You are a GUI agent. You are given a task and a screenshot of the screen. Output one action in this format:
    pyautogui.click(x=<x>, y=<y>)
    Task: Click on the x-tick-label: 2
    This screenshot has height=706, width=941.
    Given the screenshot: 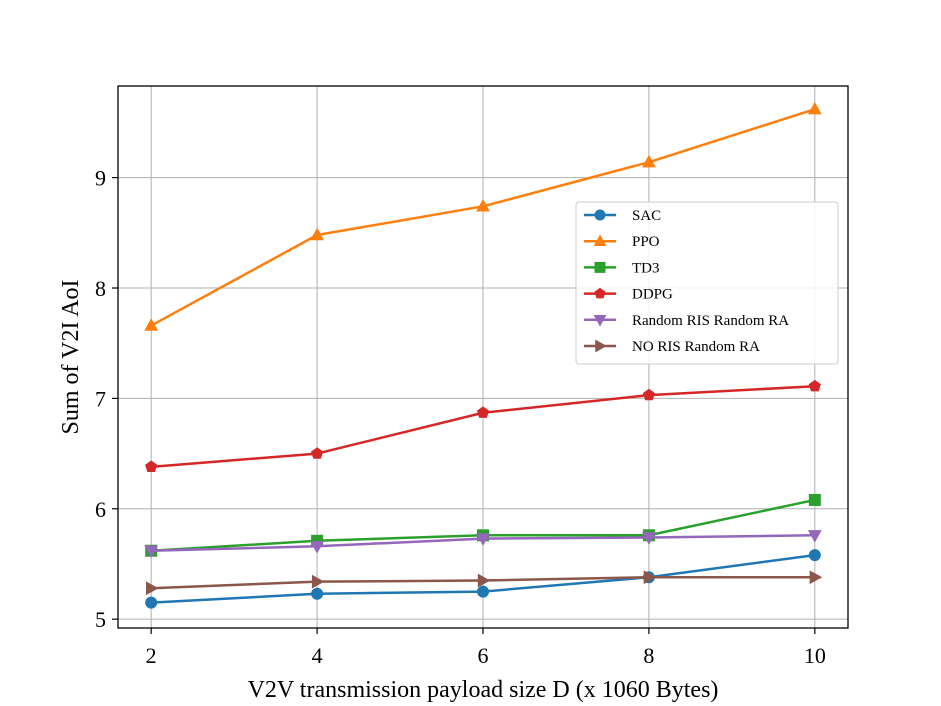 What is the action you would take?
    pyautogui.click(x=151, y=655)
    